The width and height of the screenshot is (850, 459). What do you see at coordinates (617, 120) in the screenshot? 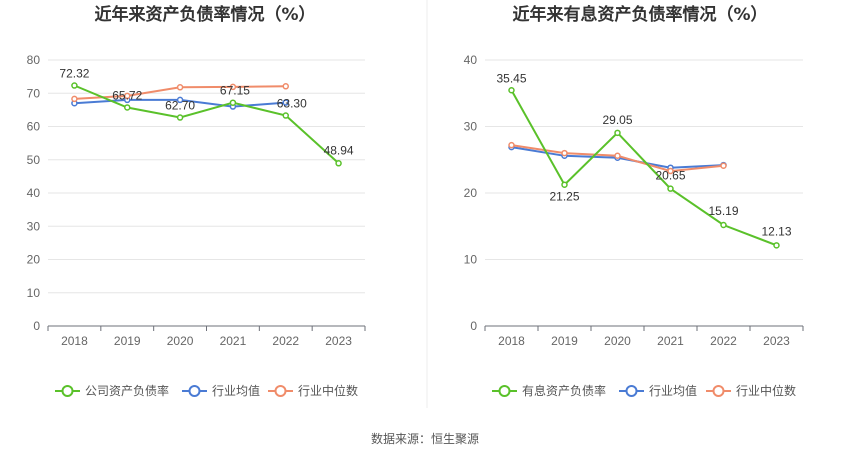
I see `data-label: 29.05` at bounding box center [617, 120].